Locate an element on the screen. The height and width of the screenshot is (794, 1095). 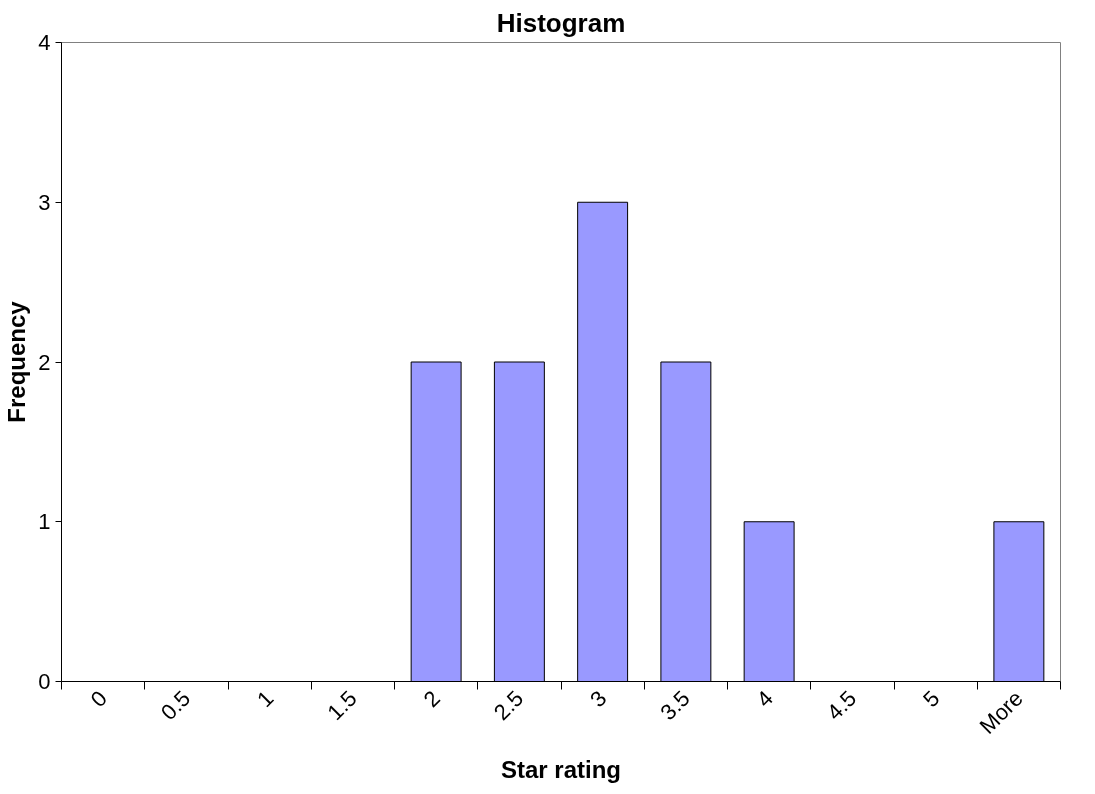
x-tick-label: 1 is located at coordinates (265, 698).